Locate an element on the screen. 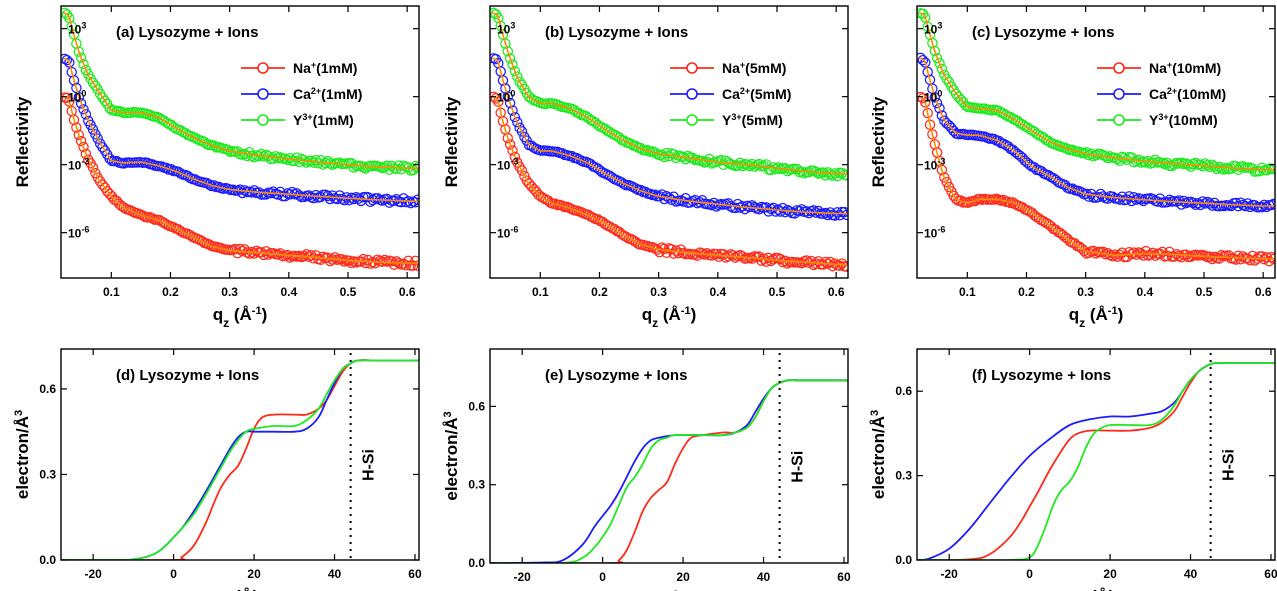  y-axis-title-text: electron/Å is located at coordinates (451, 458).